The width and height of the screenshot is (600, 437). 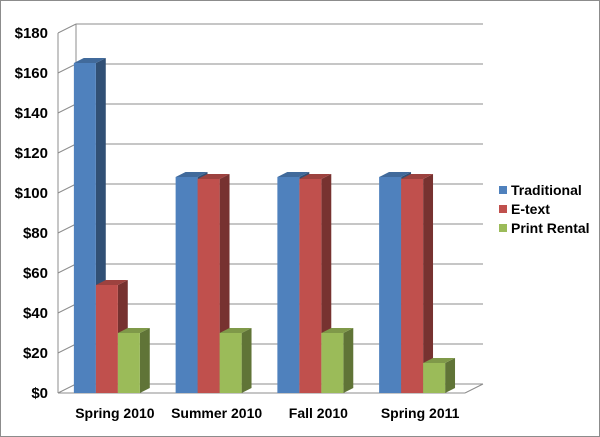 What do you see at coordinates (67, 388) in the screenshot?
I see `floor-left-edge` at bounding box center [67, 388].